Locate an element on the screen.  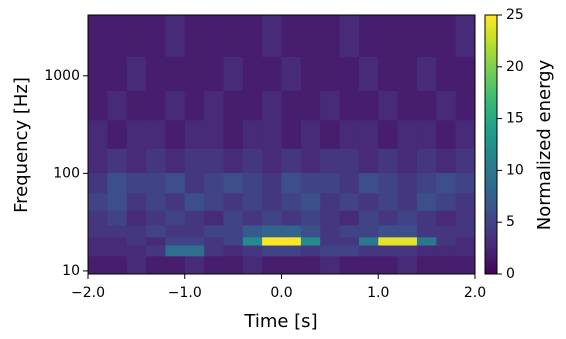
colorbar-tick-label: 20 is located at coordinates (515, 67).